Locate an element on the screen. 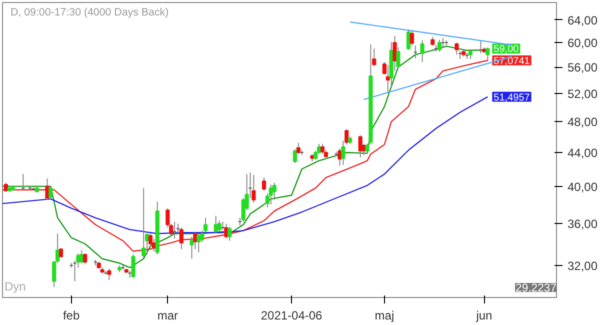 This screenshot has height=325, width=600. annotation: 29,2237 is located at coordinates (536, 288).